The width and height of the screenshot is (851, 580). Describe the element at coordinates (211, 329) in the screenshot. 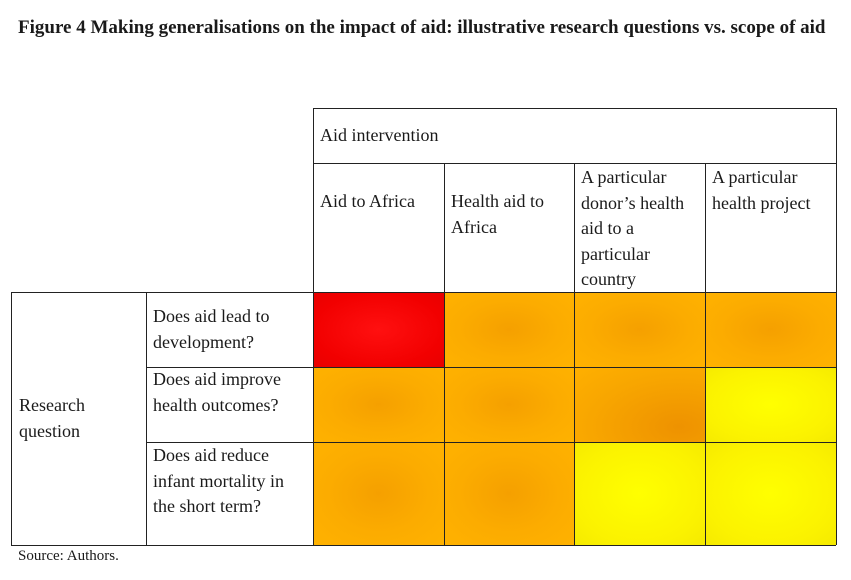

I see `row-header: Does aid lead to development?` at that location.